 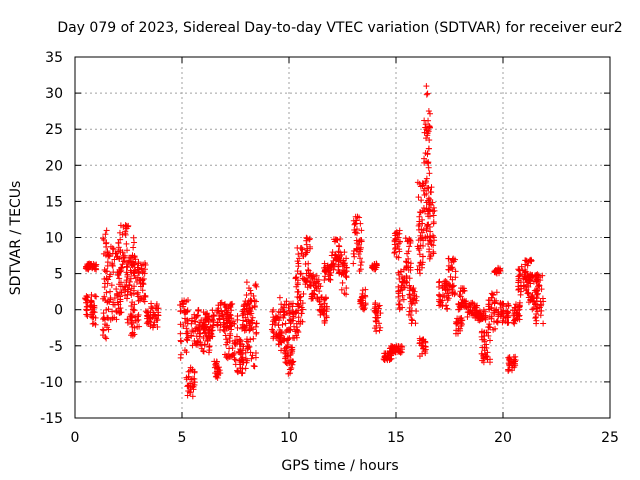 I want to click on x-tick-label: 0, so click(x=75, y=438).